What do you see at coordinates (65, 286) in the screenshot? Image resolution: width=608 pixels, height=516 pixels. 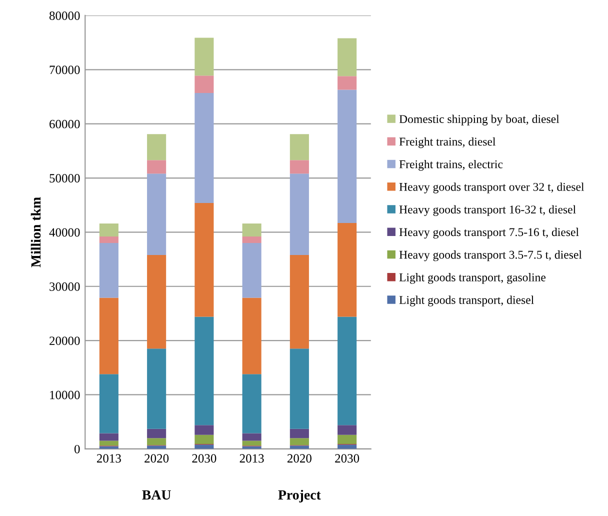 I see `y-tick-label: 30000` at bounding box center [65, 286].